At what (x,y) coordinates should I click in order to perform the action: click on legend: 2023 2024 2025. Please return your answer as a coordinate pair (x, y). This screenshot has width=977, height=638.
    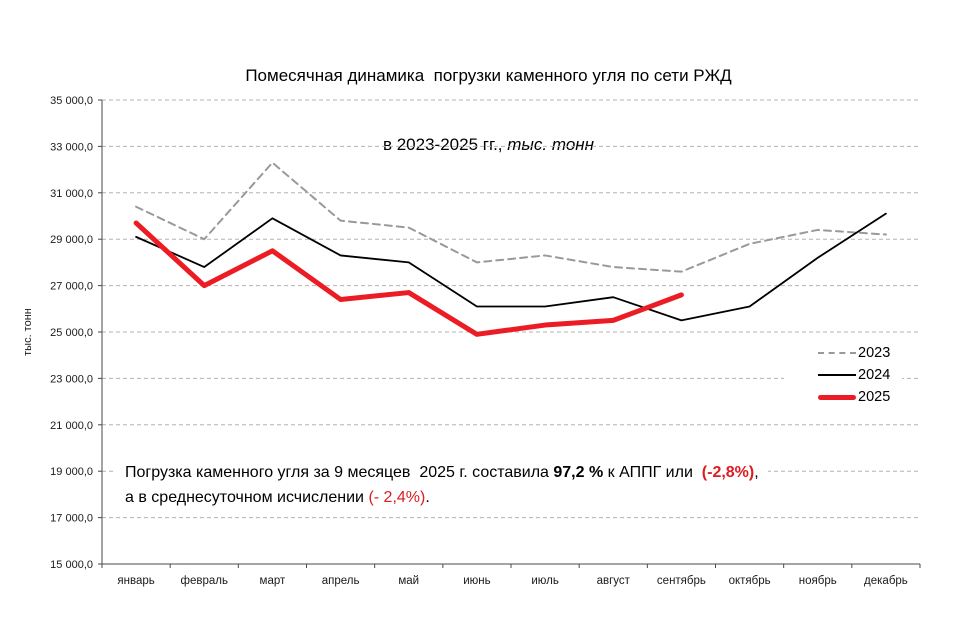
    Looking at the image, I should click on (843, 375).